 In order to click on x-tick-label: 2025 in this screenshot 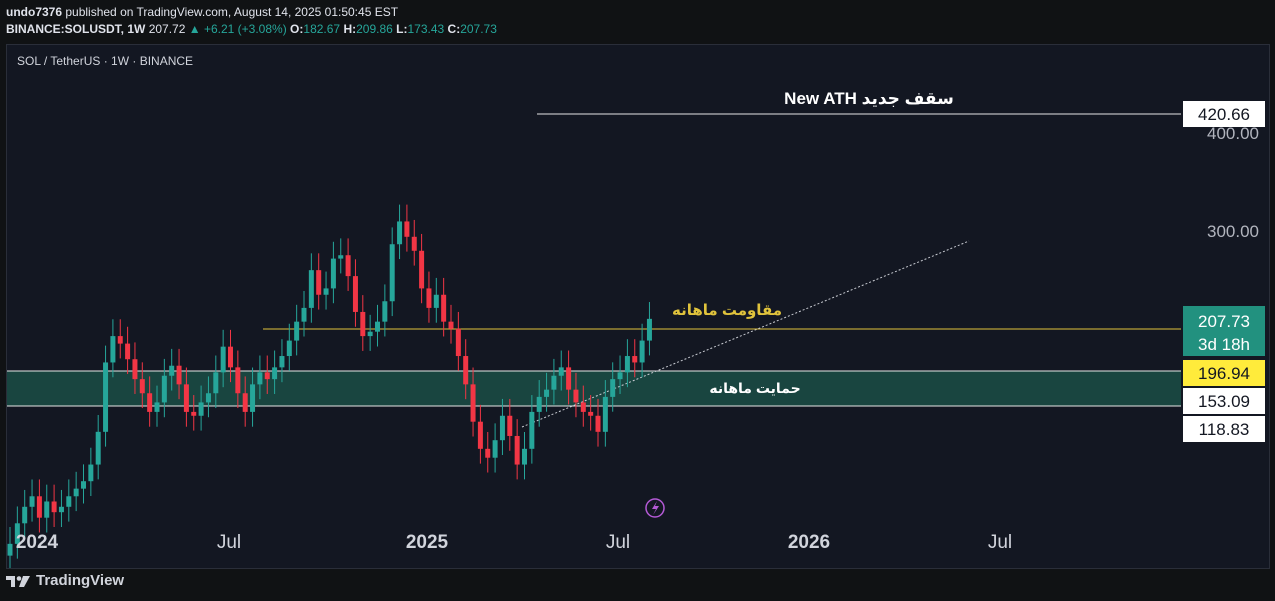, I will do `click(427, 542)`.